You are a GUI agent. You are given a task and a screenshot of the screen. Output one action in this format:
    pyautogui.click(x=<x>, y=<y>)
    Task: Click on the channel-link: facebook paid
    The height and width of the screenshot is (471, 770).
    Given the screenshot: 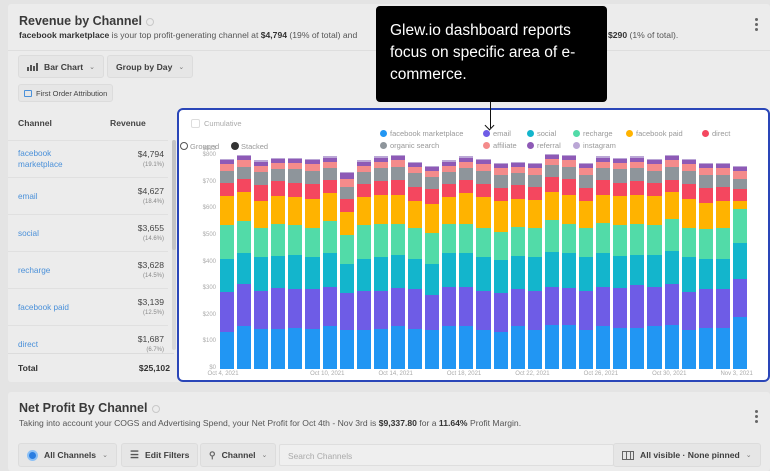 What is the action you would take?
    pyautogui.click(x=43, y=307)
    